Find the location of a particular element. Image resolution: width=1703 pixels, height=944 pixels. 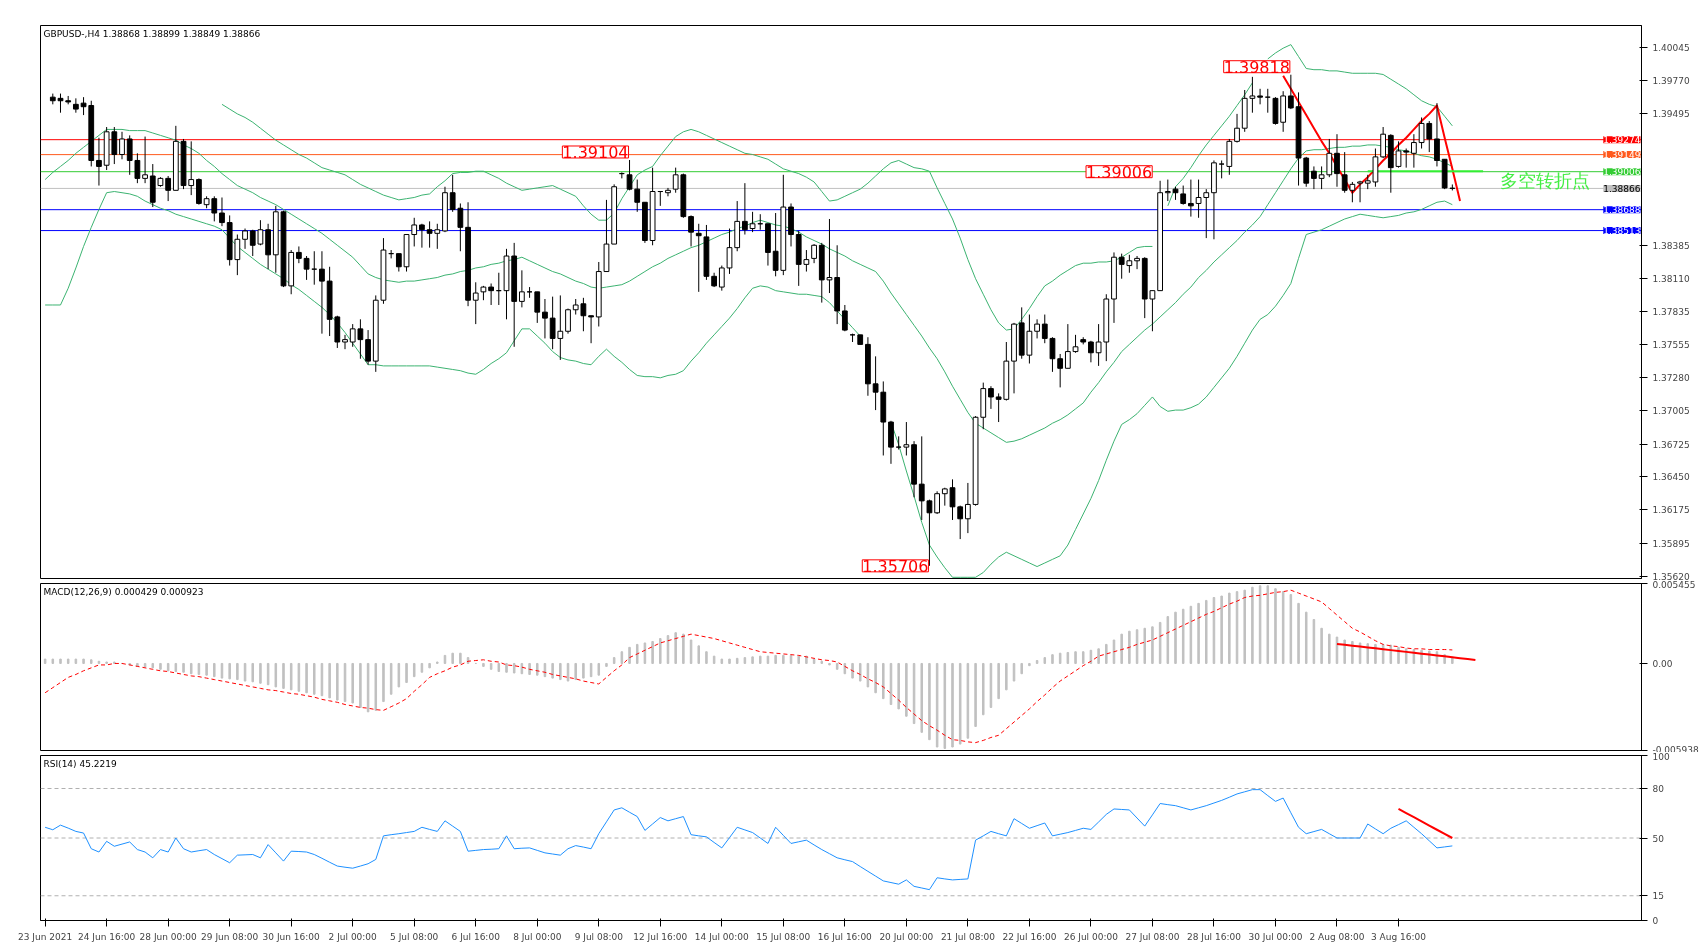

x-tick-label: 23 Jun 2021 is located at coordinates (45, 936).